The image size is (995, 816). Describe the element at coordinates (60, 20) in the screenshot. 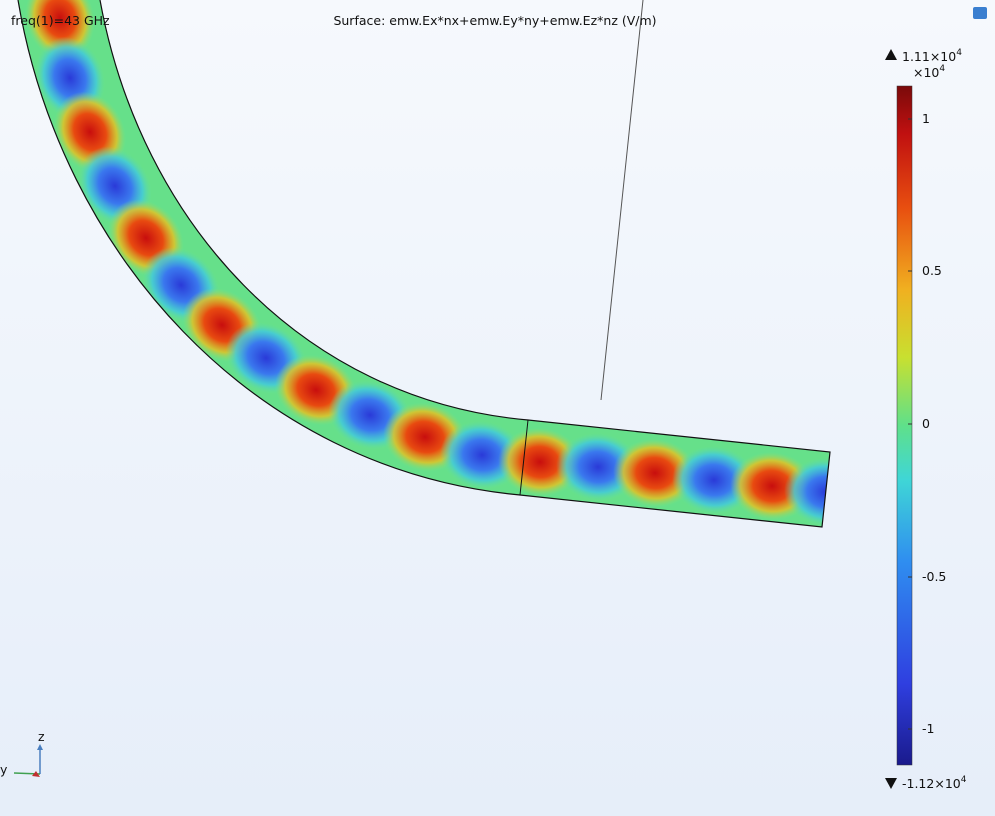

I see `parameter-label: freq(1)=43 GHz` at that location.